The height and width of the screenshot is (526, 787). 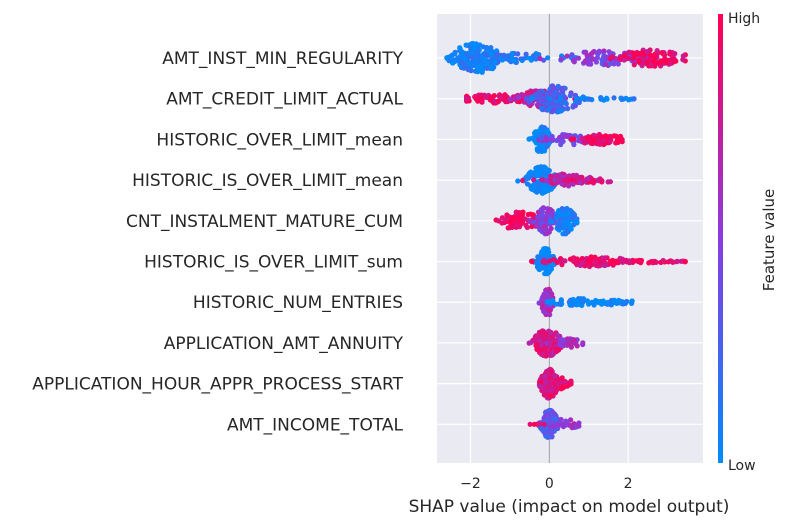 What do you see at coordinates (628, 484) in the screenshot?
I see `x-tick-label: 2` at bounding box center [628, 484].